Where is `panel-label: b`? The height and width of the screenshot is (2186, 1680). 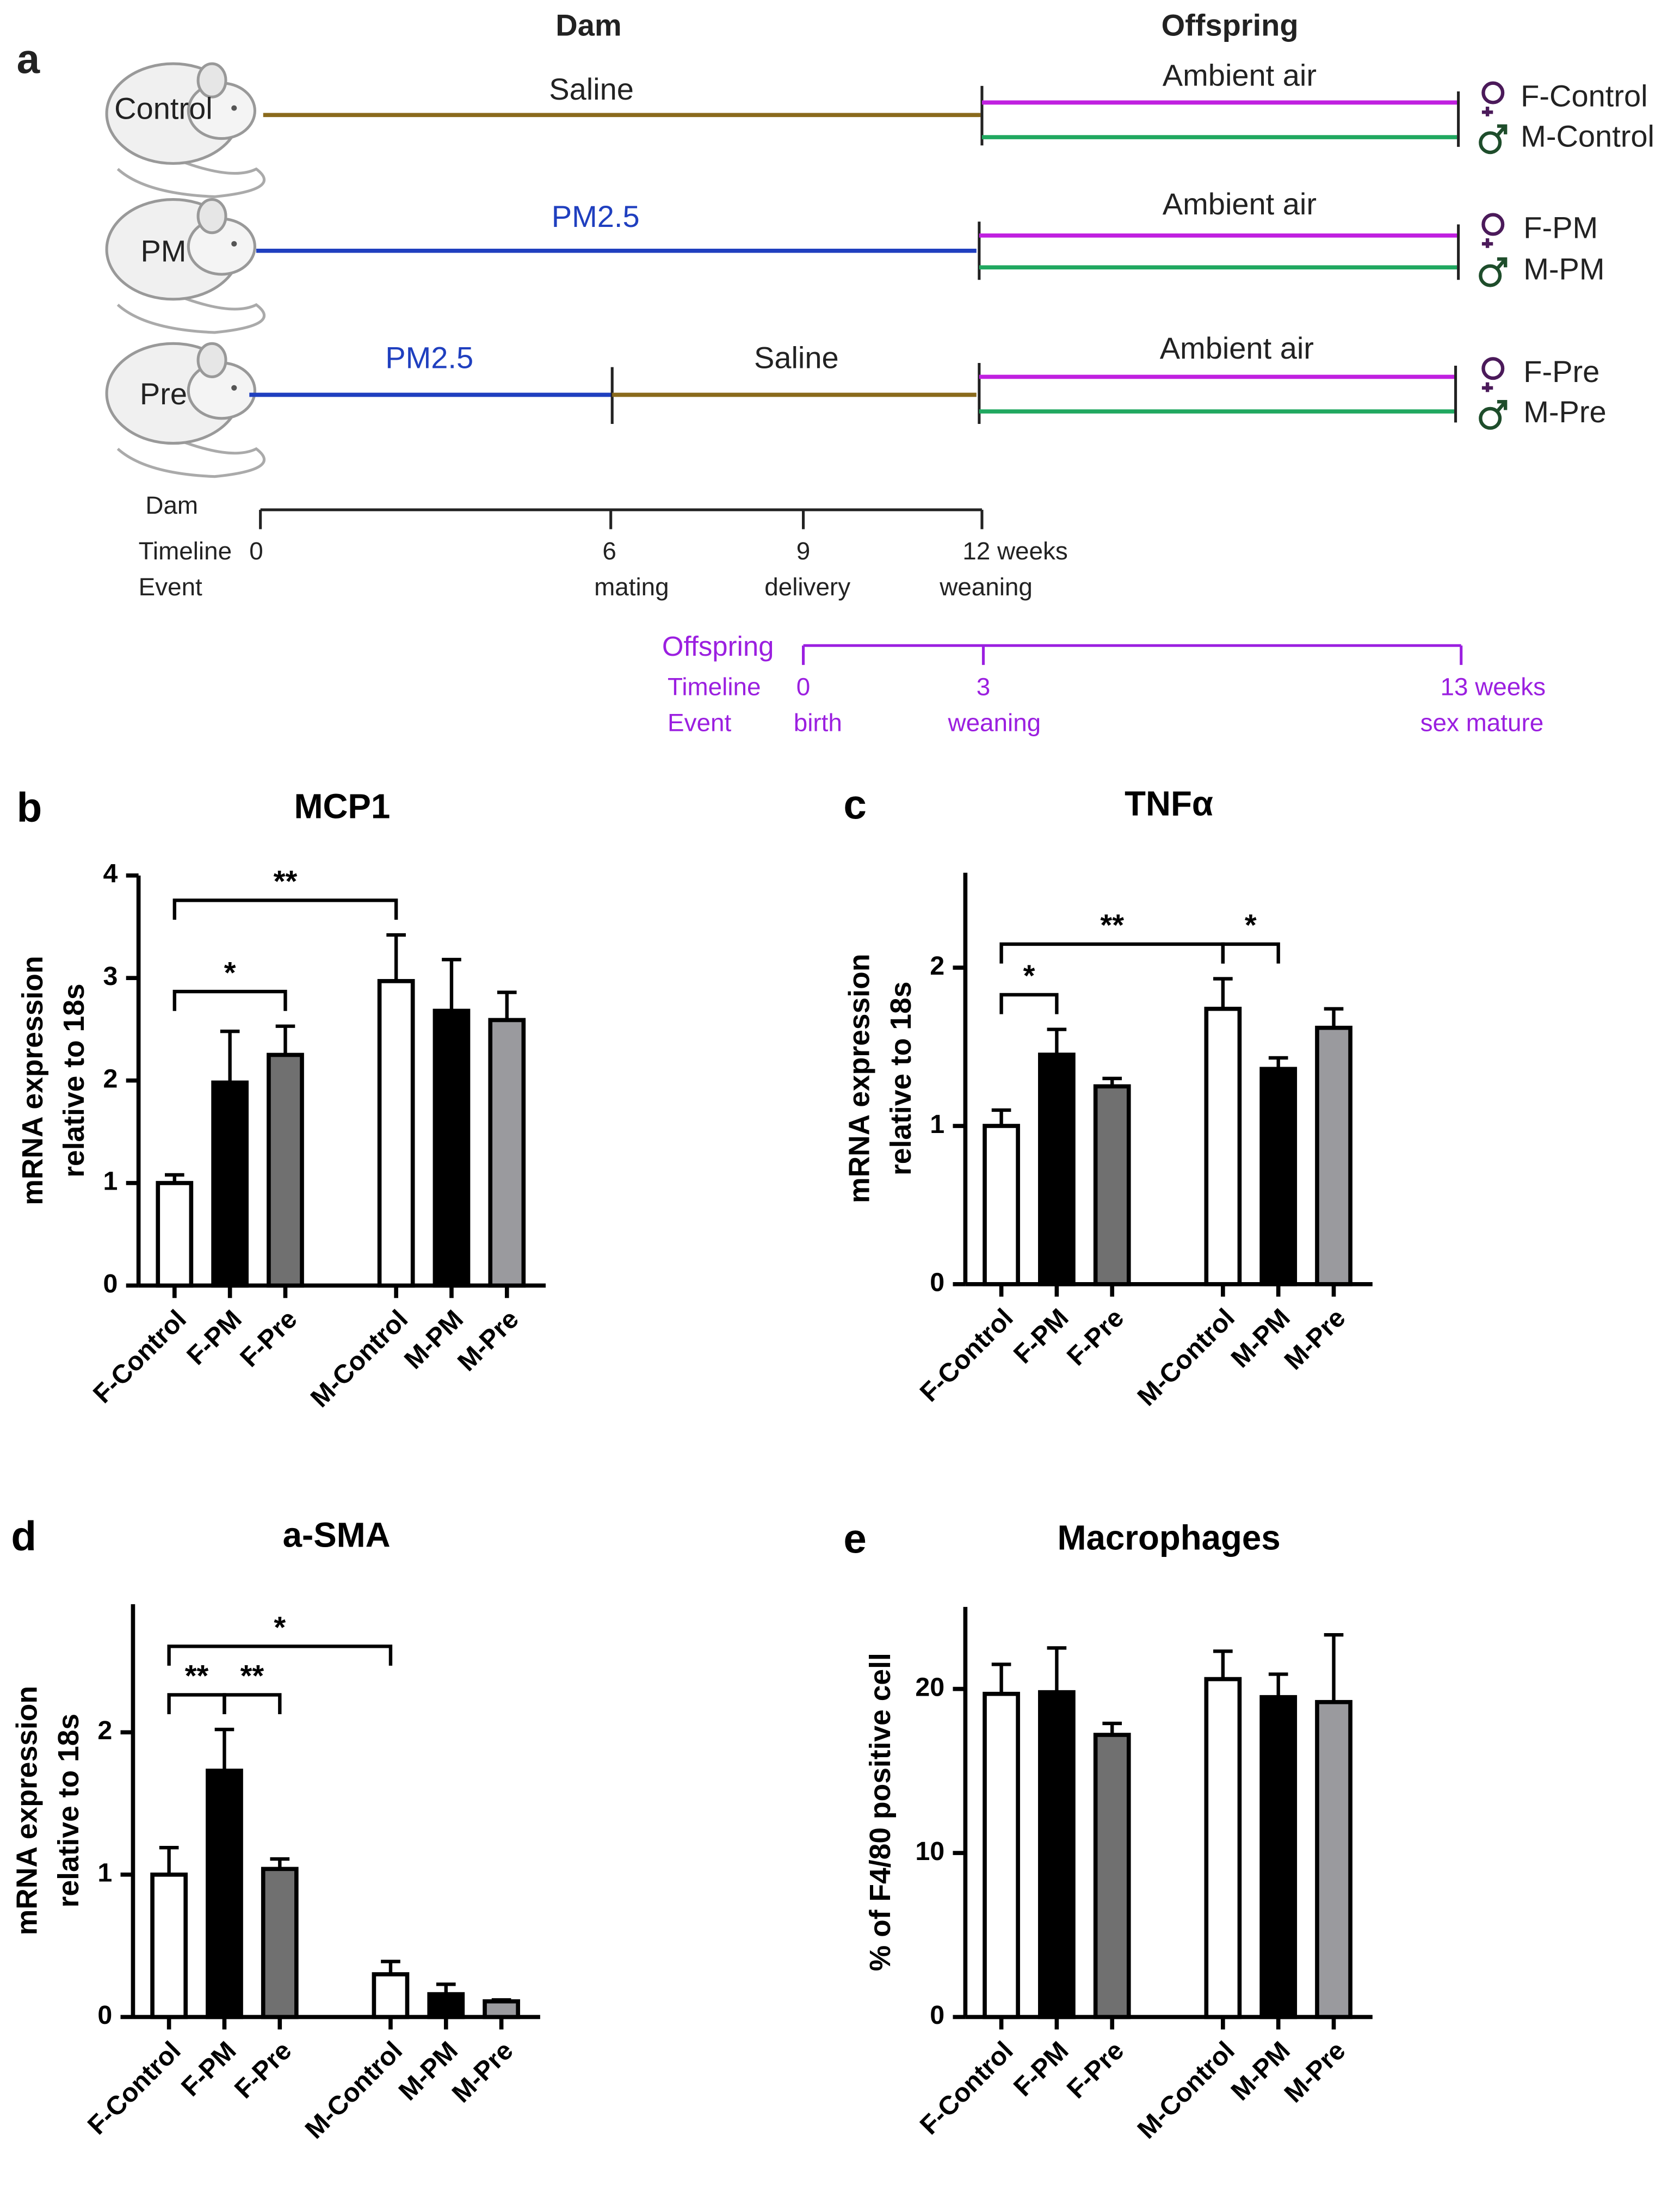
panel-label: b is located at coordinates (29, 807).